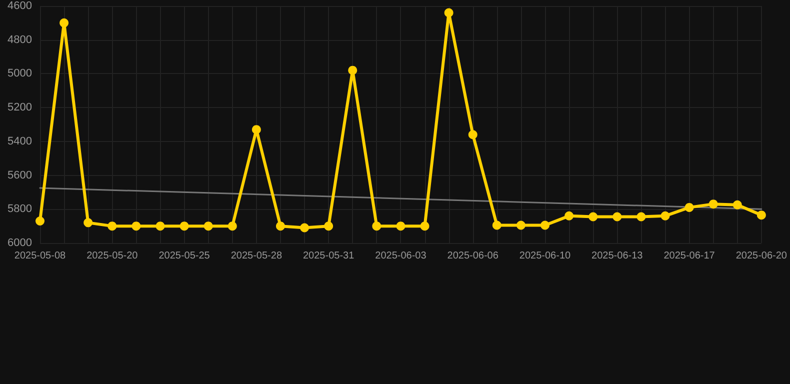 This screenshot has height=384, width=790. What do you see at coordinates (545, 256) in the screenshot?
I see `x-tick-label: 2025-06-10` at bounding box center [545, 256].